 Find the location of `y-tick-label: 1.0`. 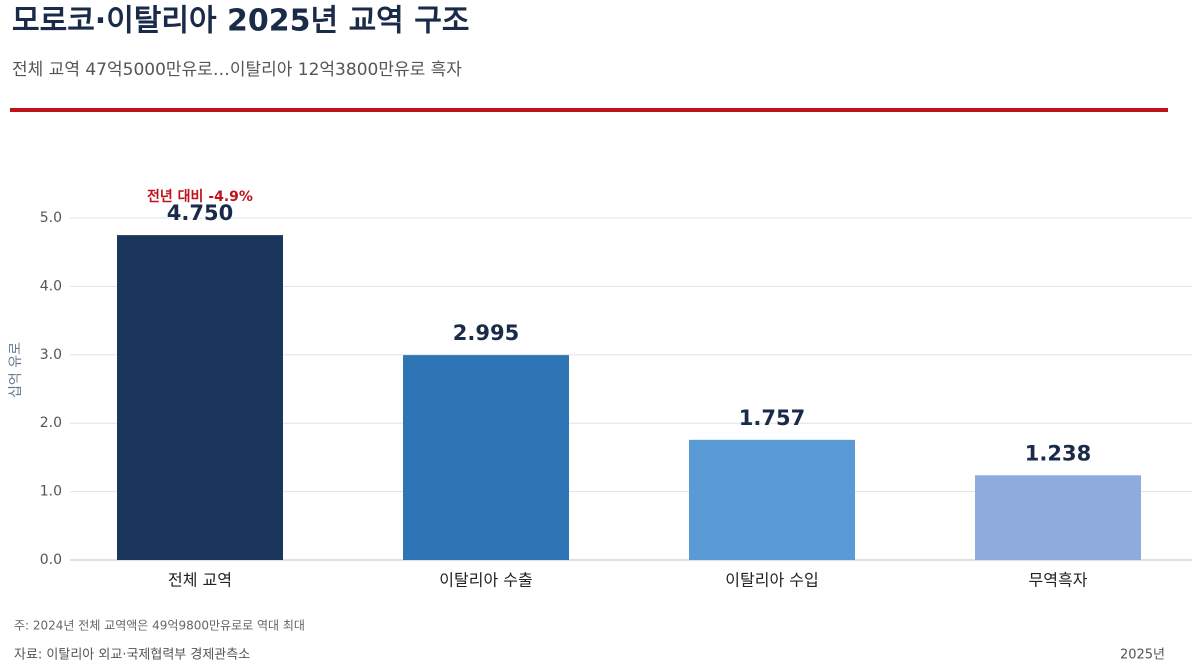

y-tick-label: 1.0 is located at coordinates (51, 492).